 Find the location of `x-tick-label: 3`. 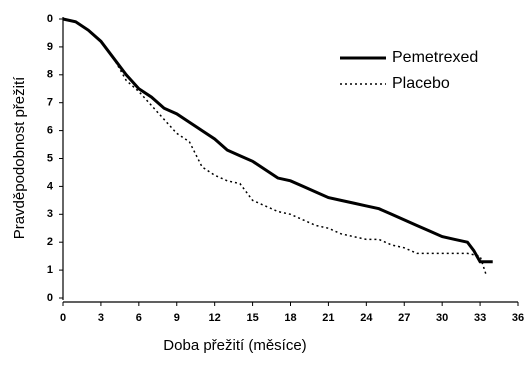

x-tick-label: 3 is located at coordinates (101, 318).